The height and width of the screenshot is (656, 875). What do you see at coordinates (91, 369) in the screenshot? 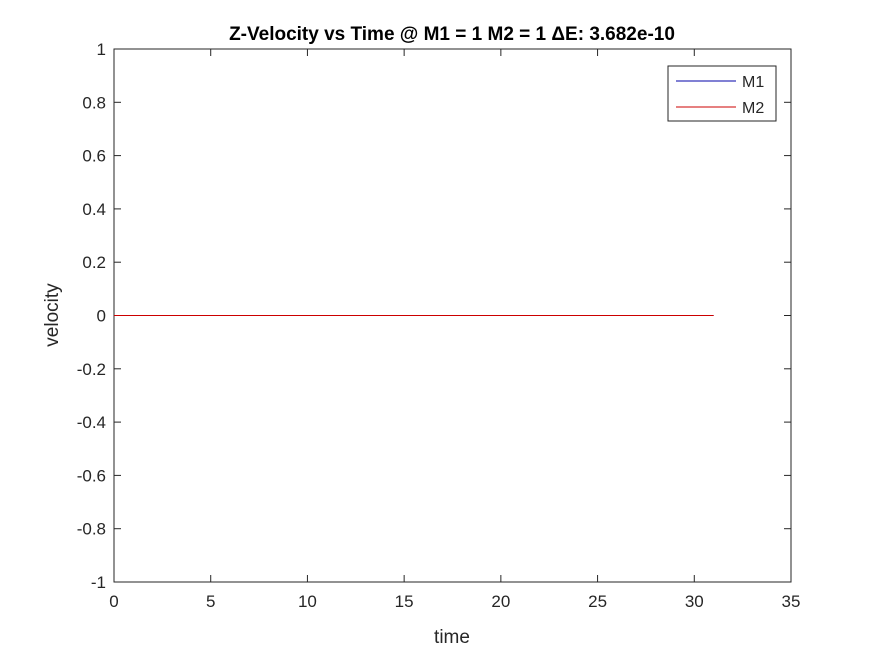
I see `y-tick-label: -0.2` at bounding box center [91, 369].